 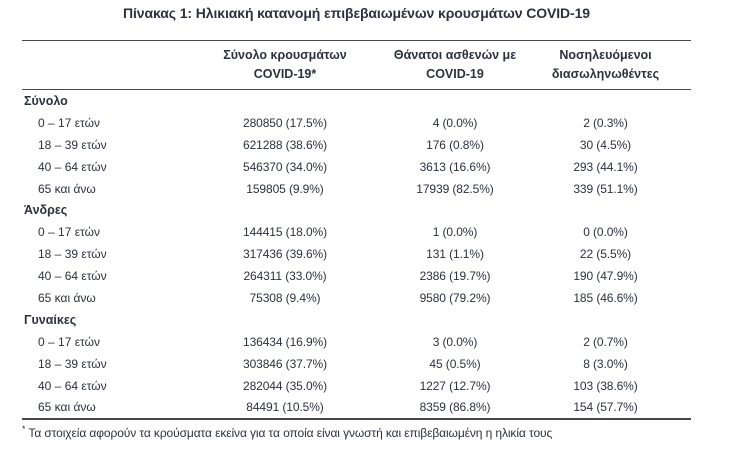 What do you see at coordinates (46, 100) in the screenshot?
I see `section-label: Σύνολο` at bounding box center [46, 100].